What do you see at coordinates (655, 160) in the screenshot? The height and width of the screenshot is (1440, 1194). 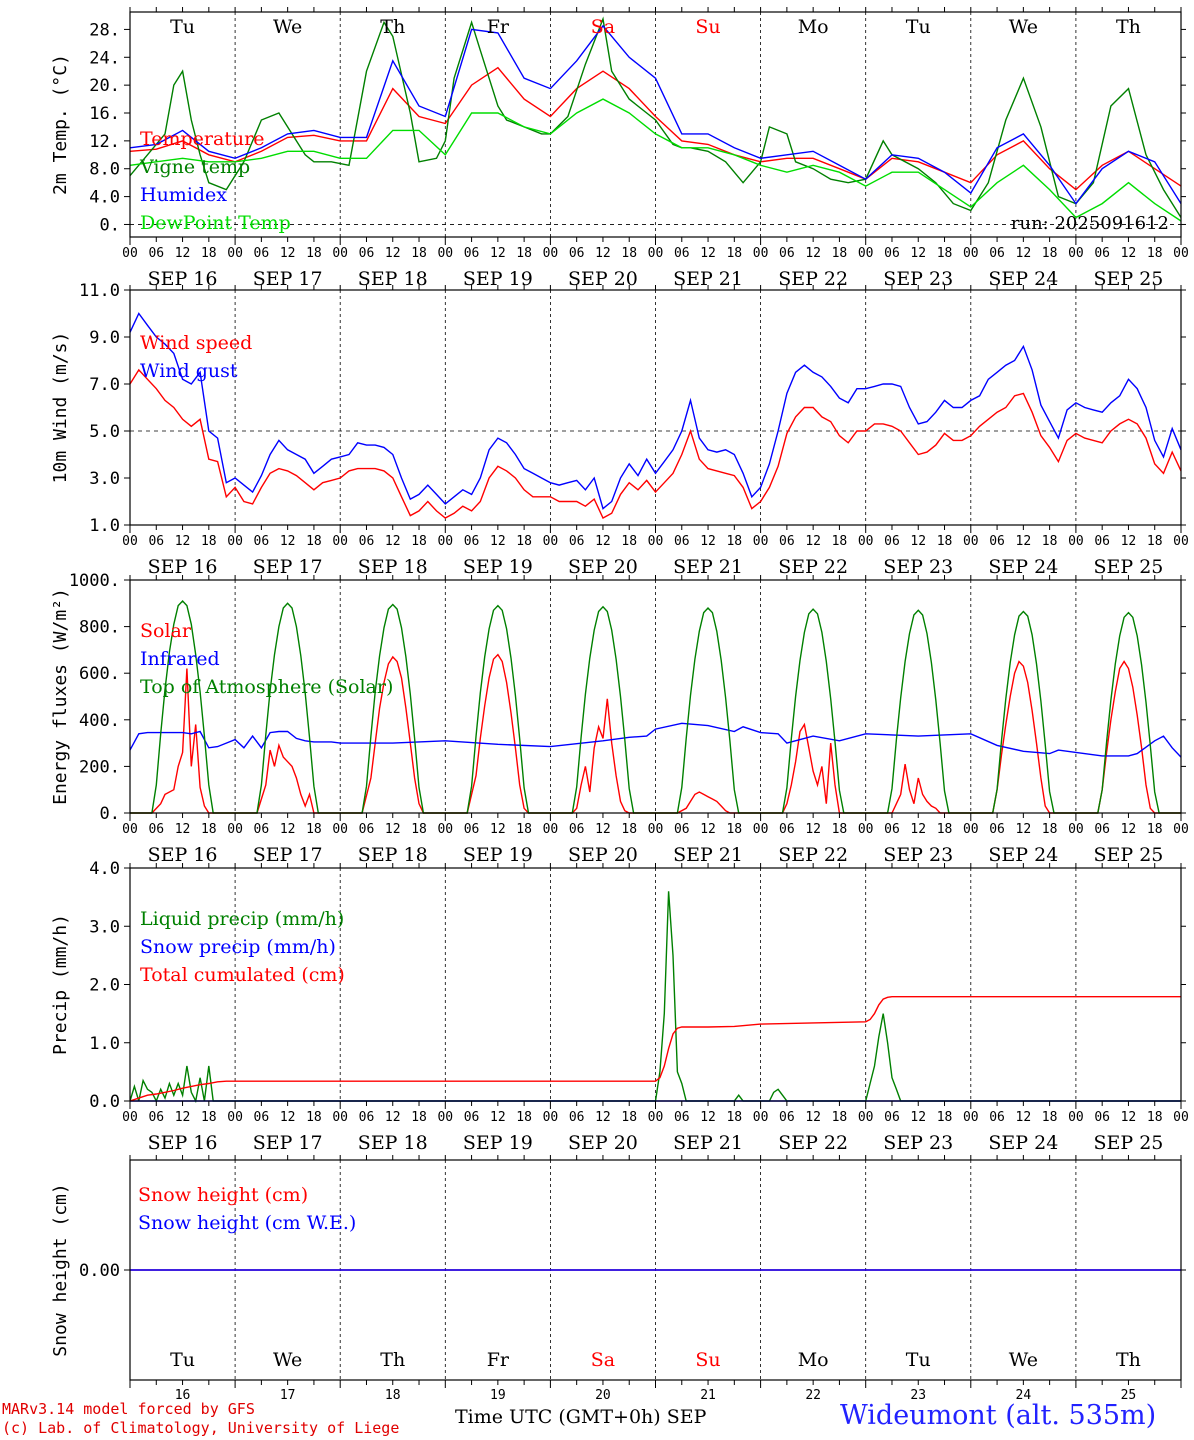 I see `panel1-series-dewpoint-temp` at bounding box center [655, 160].